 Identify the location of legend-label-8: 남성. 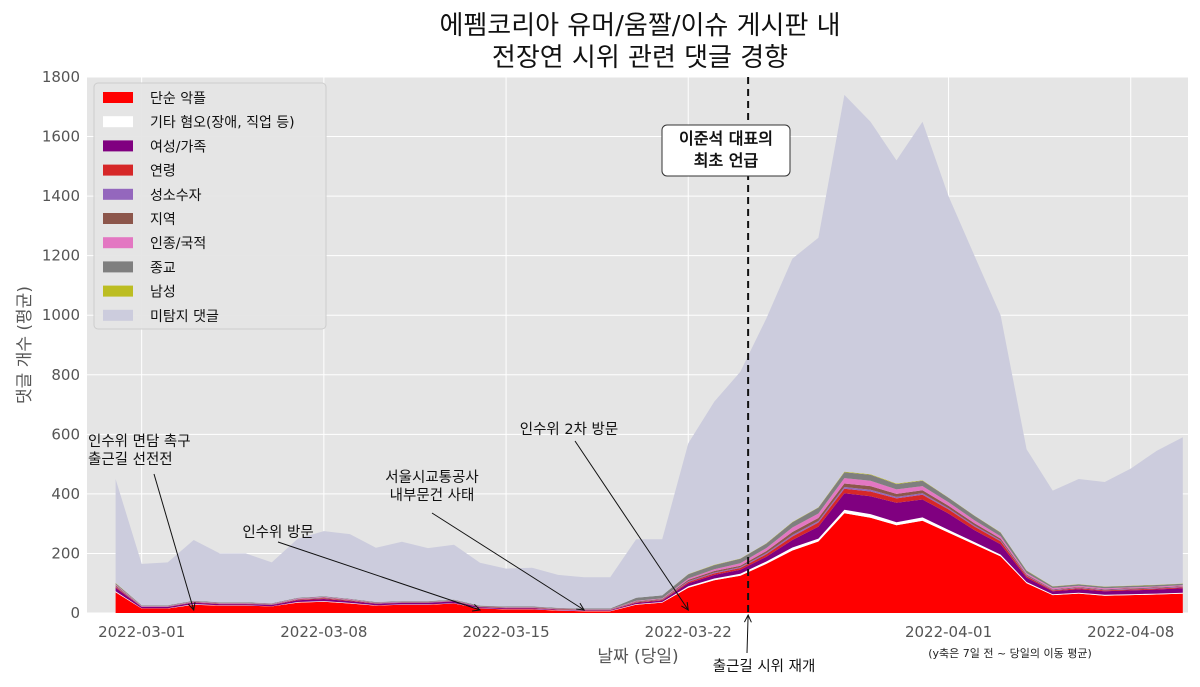
(163, 293).